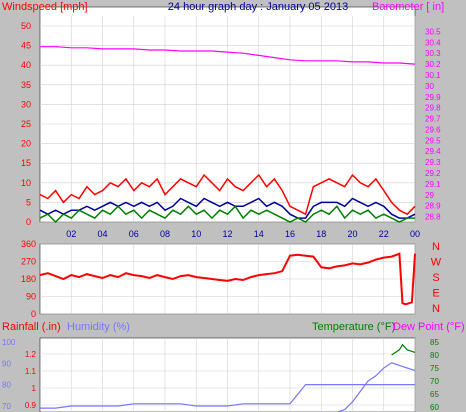  I want to click on humidity-tick-label: 80, so click(6, 385).